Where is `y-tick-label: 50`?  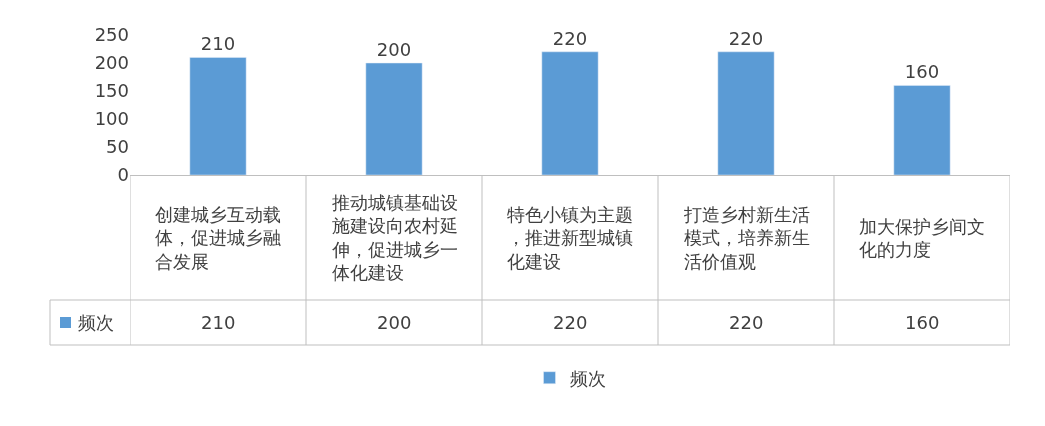 y-tick-label: 50 is located at coordinates (117, 147).